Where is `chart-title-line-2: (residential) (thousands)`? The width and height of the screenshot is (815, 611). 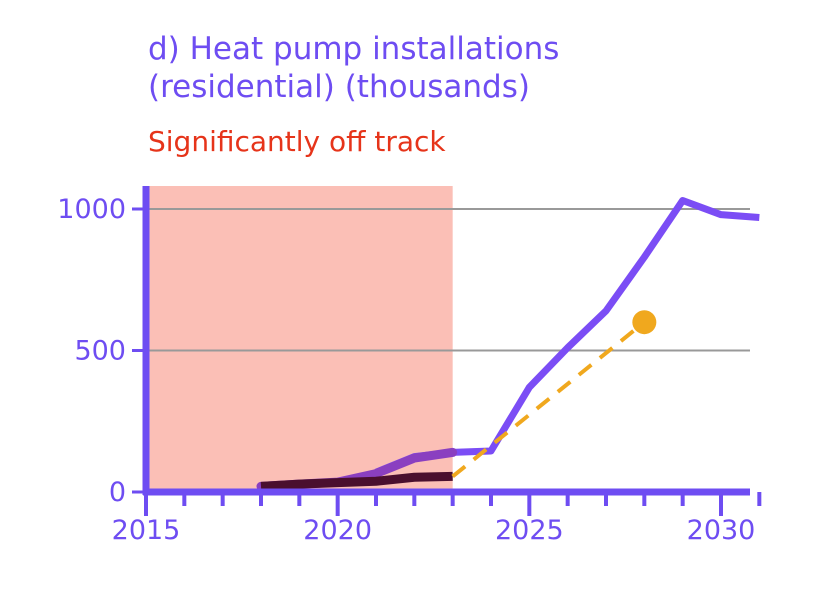 chart-title-line-2: (residential) (thousands) is located at coordinates (339, 87).